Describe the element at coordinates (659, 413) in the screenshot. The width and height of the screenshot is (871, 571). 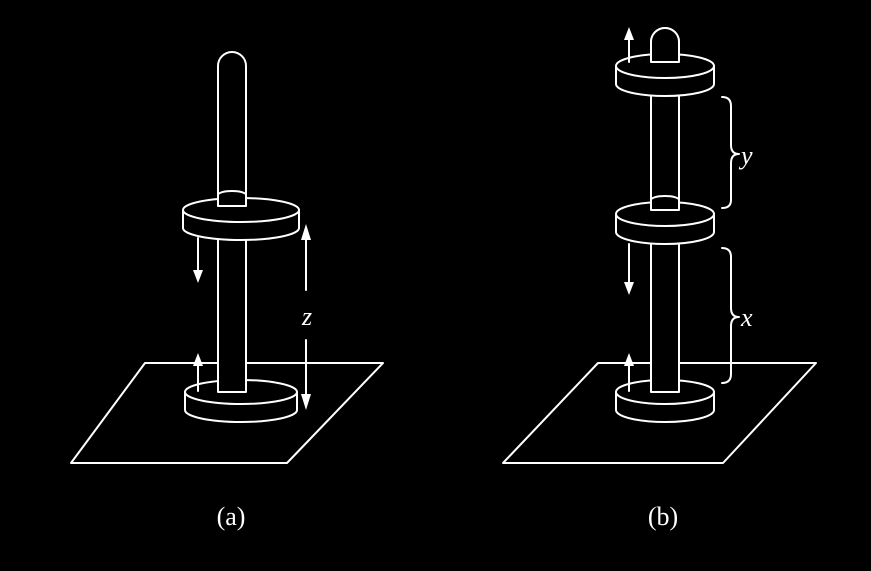
I see `base-plate-b` at that location.